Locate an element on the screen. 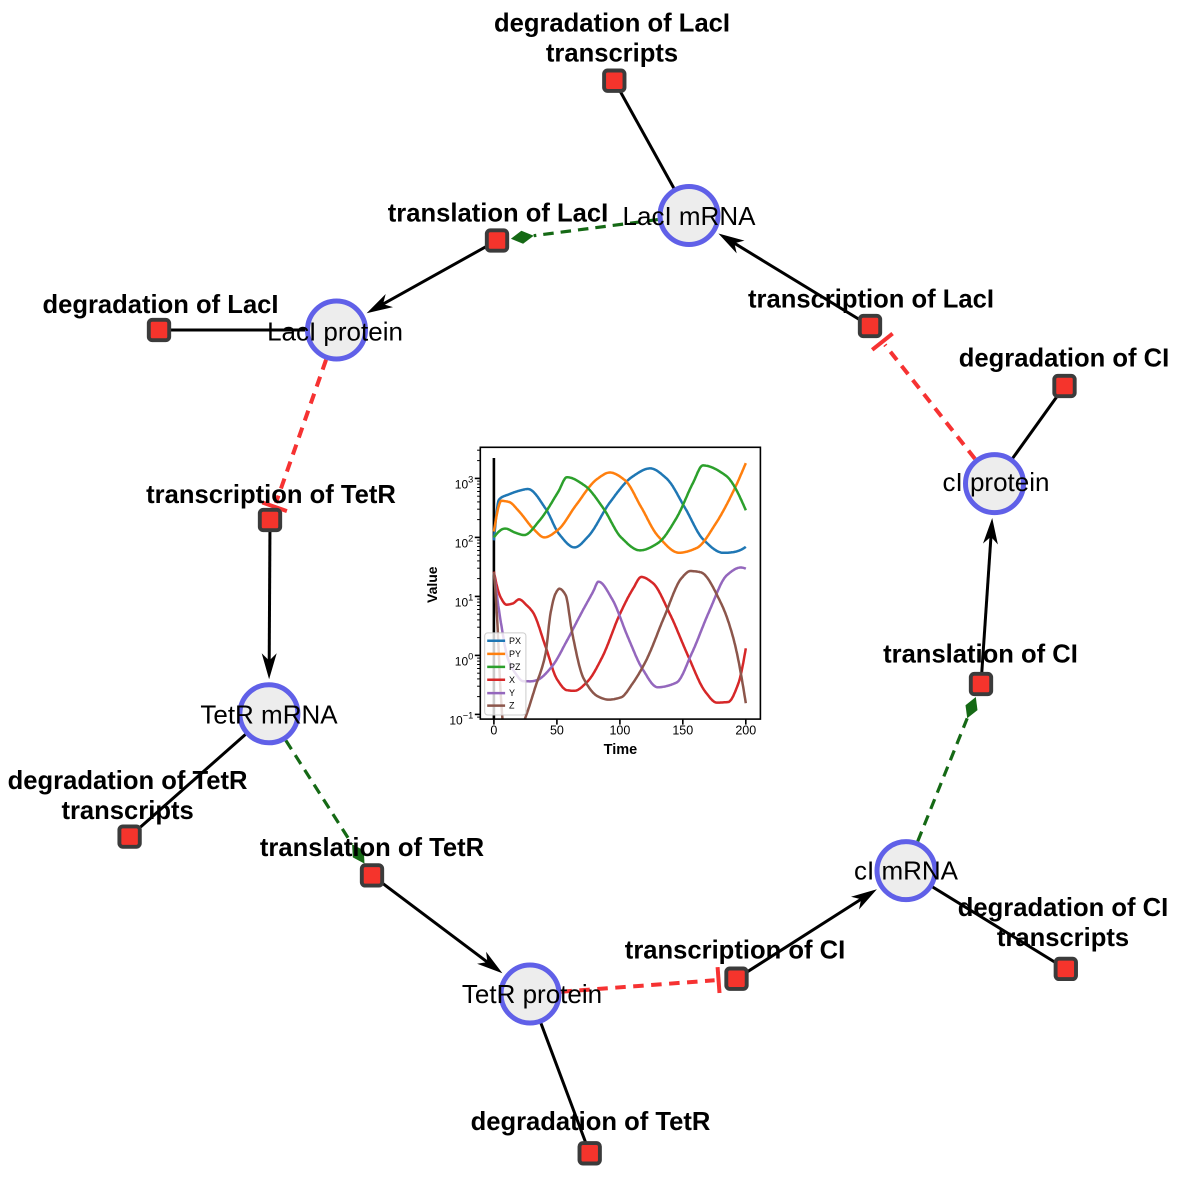  svg-text: 103 is located at coordinates (464, 483).